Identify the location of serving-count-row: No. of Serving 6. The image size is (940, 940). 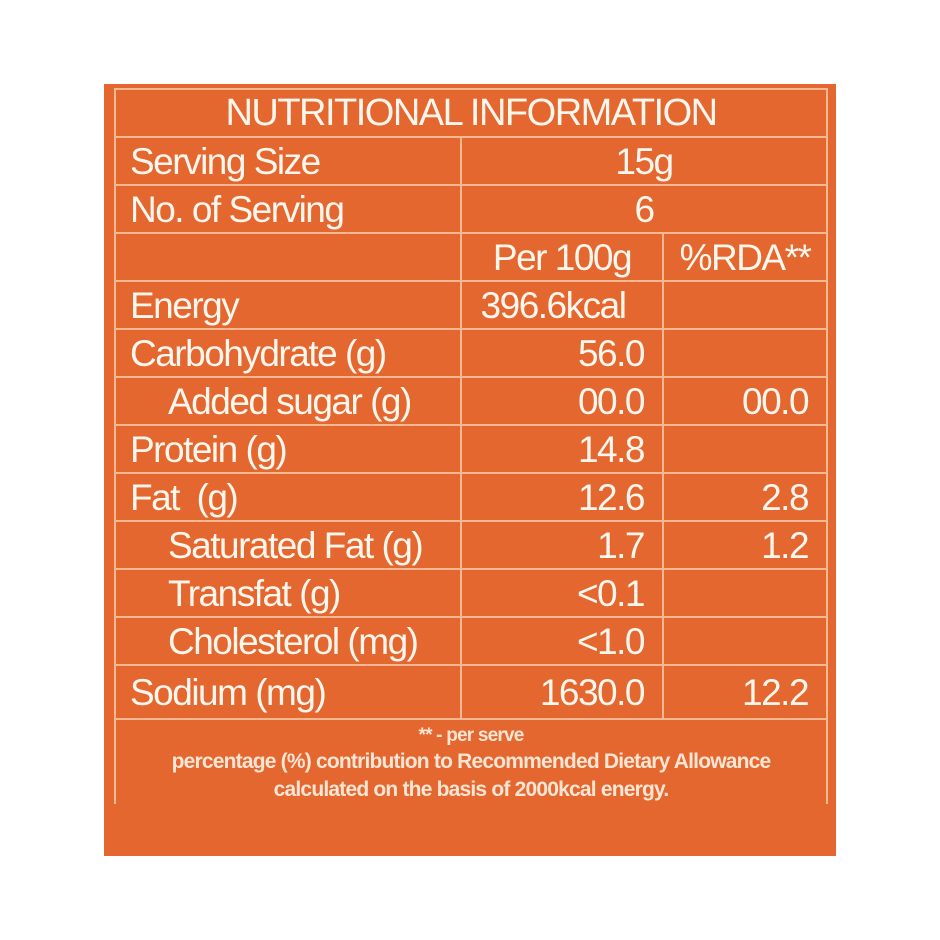
(471, 209).